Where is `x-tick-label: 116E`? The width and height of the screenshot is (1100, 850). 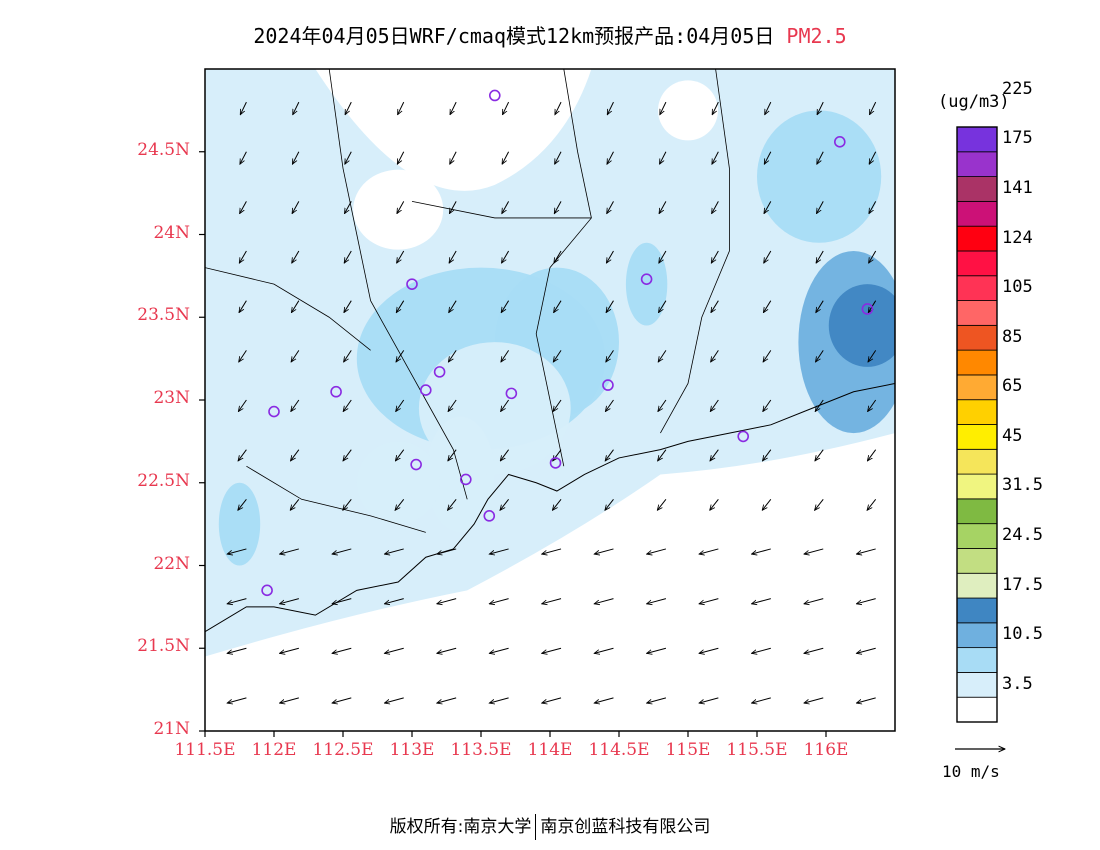 x-tick-label: 116E is located at coordinates (826, 750).